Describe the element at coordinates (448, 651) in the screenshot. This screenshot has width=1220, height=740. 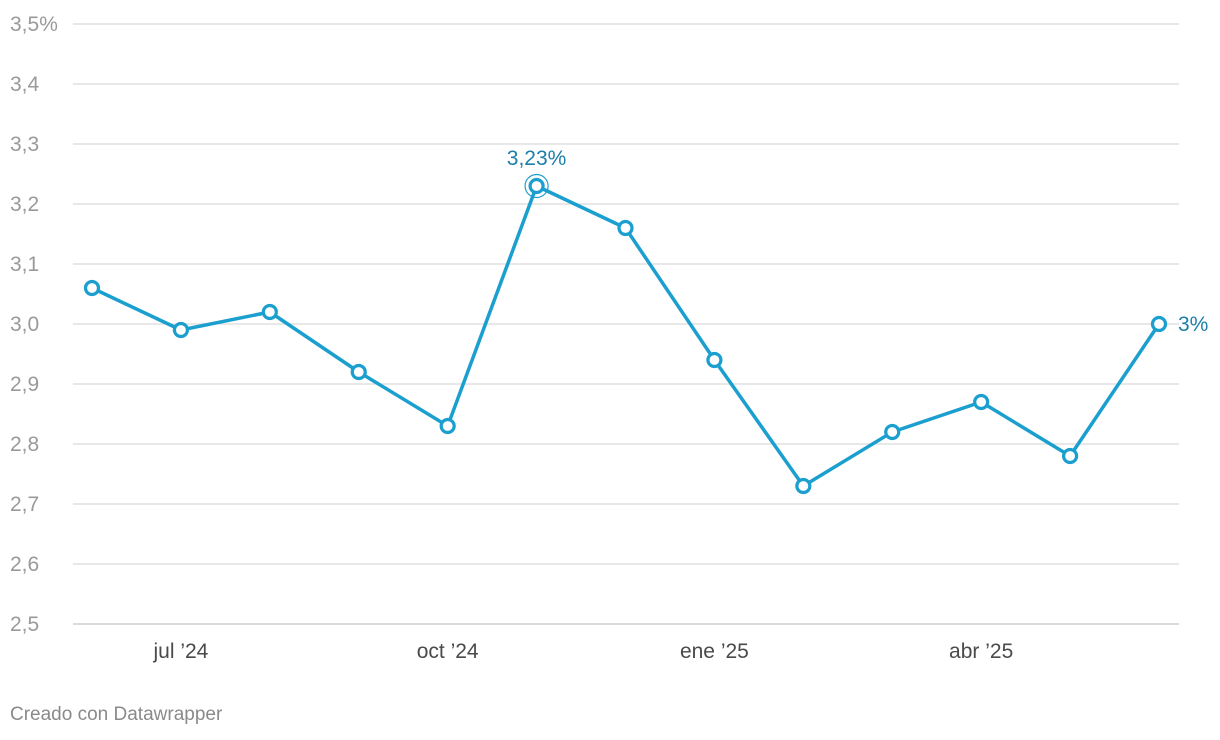
I see `x-tick-label: oct ’24` at that location.